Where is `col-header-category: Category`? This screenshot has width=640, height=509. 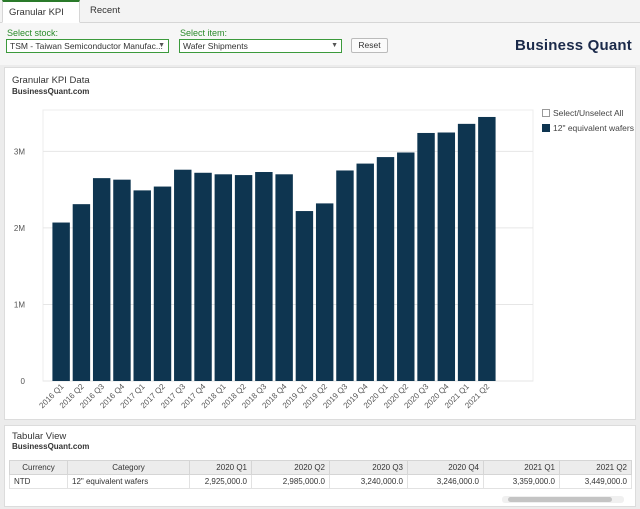
col-header-category: Category is located at coordinates (128, 467).